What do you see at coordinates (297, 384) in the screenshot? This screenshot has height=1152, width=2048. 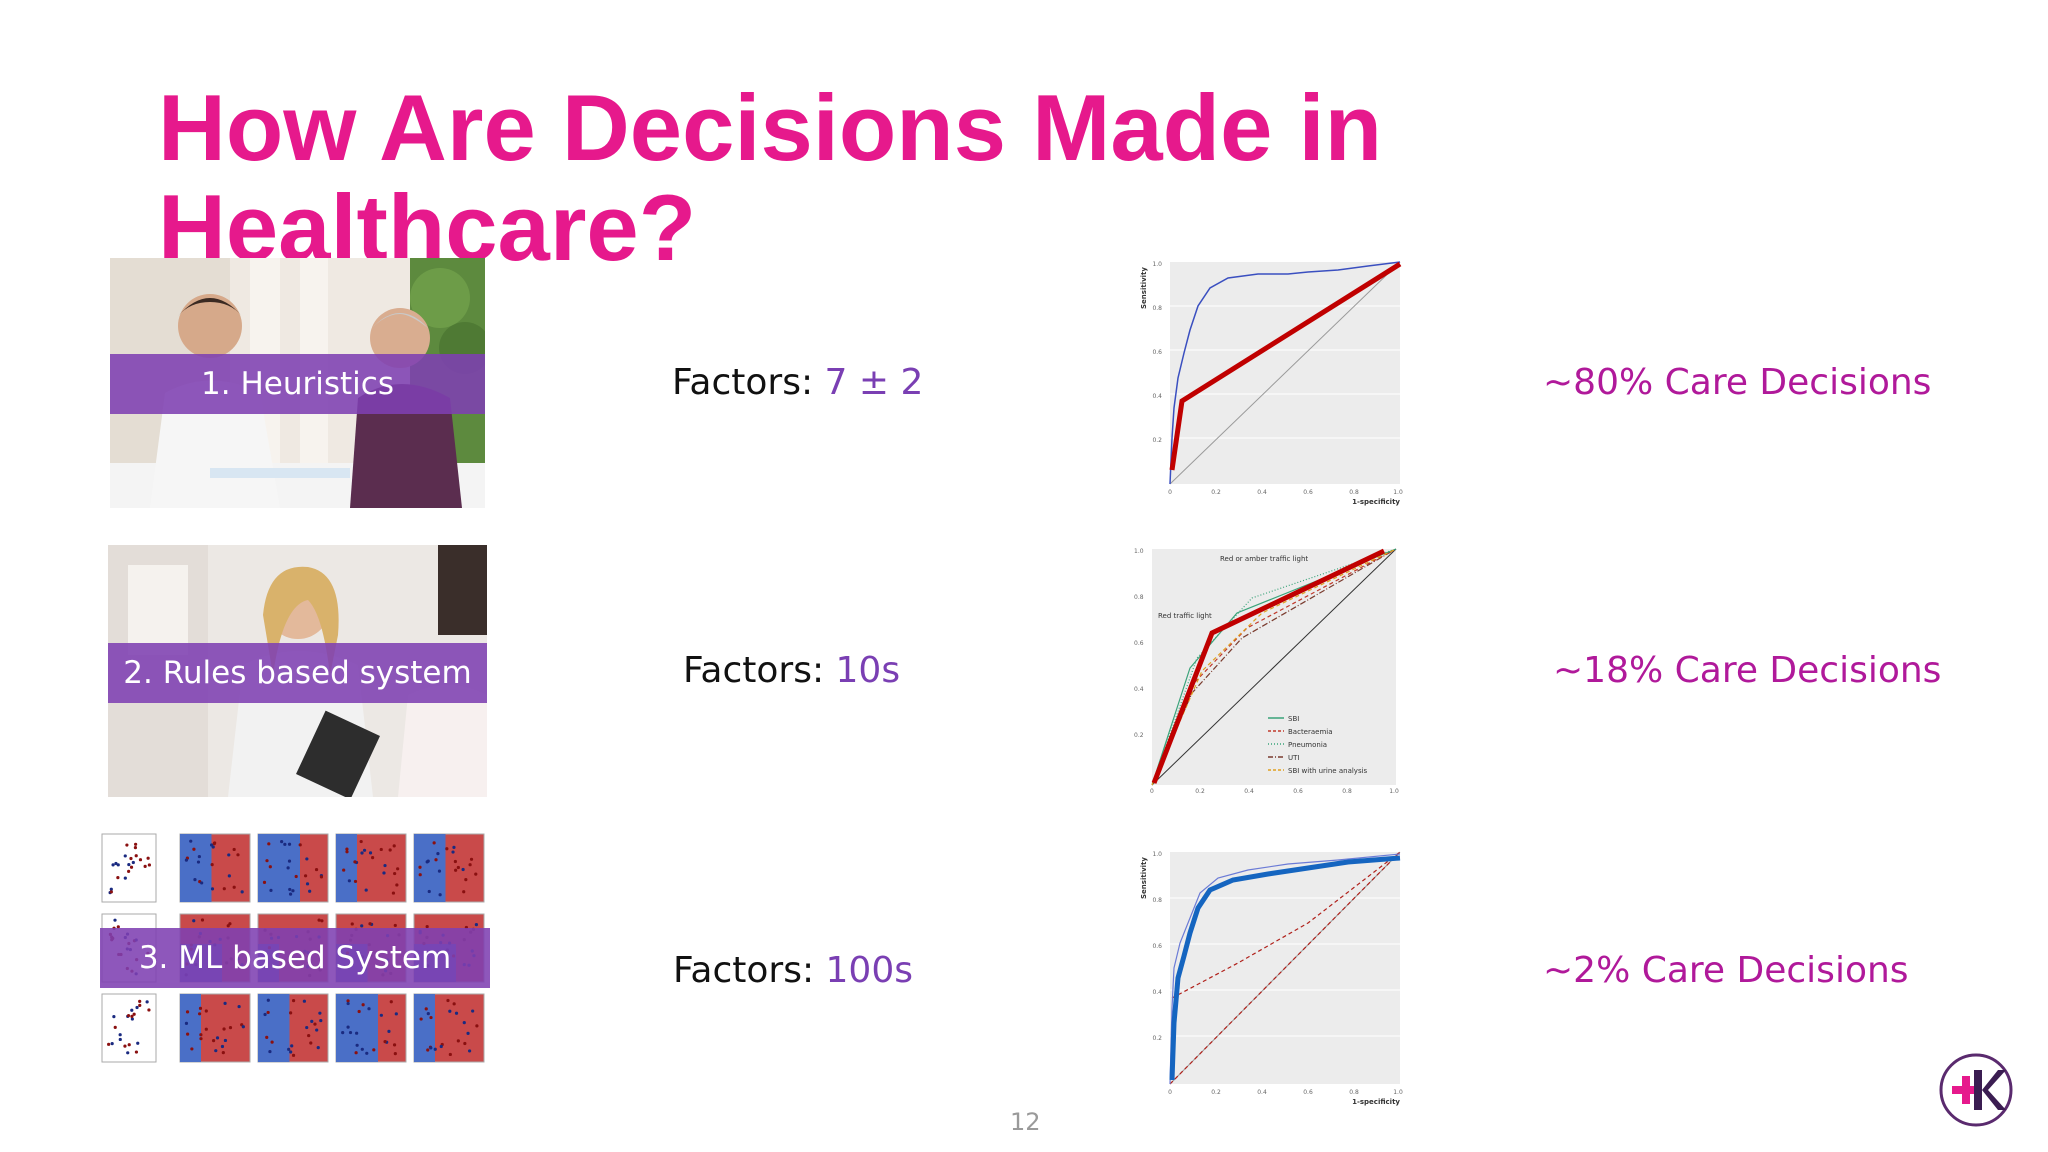 I see `row-1-label: 1. Heuristics` at bounding box center [297, 384].